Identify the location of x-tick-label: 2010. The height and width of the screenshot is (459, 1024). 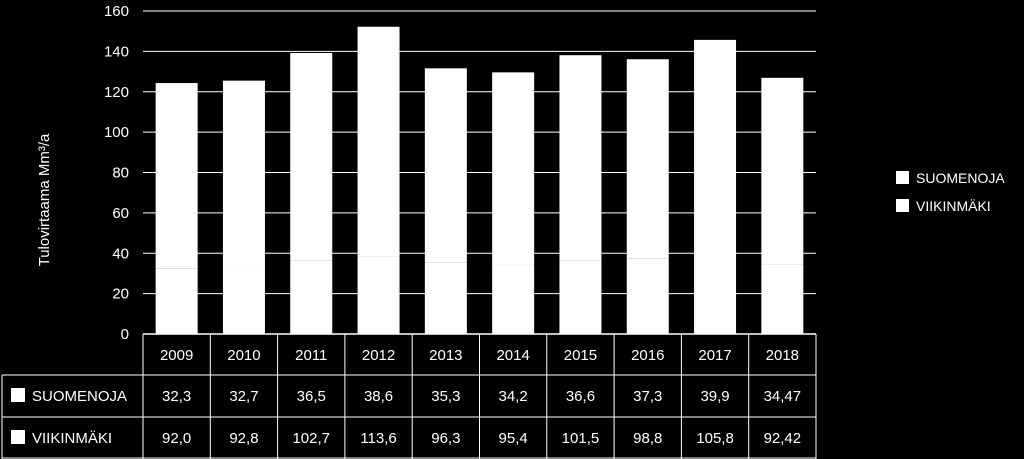
(243, 355).